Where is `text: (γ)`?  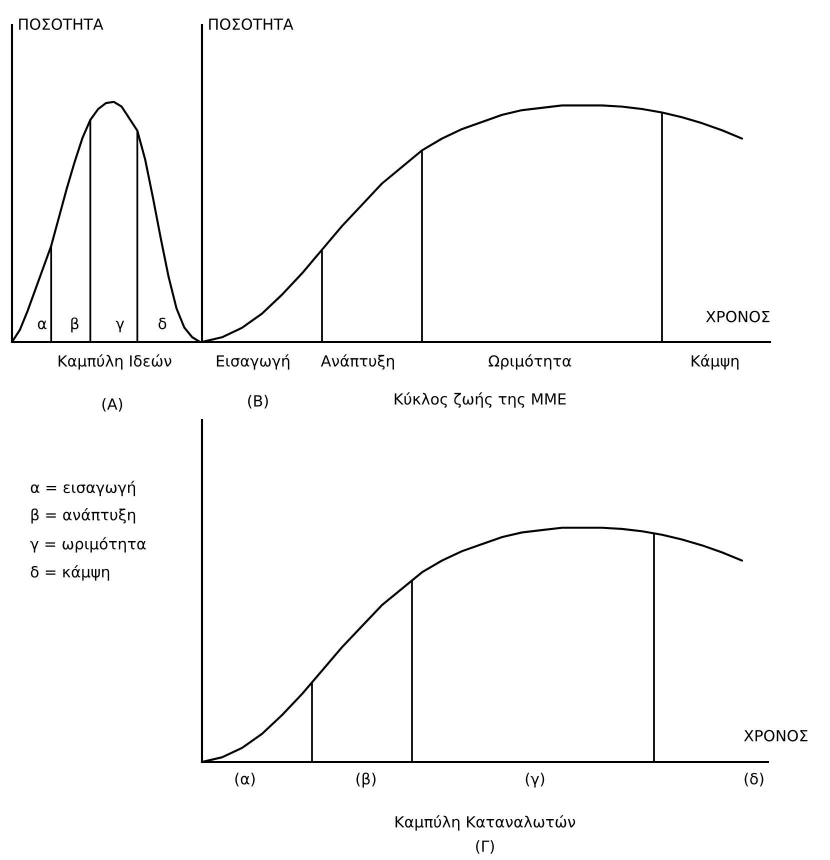 text: (γ) is located at coordinates (535, 780).